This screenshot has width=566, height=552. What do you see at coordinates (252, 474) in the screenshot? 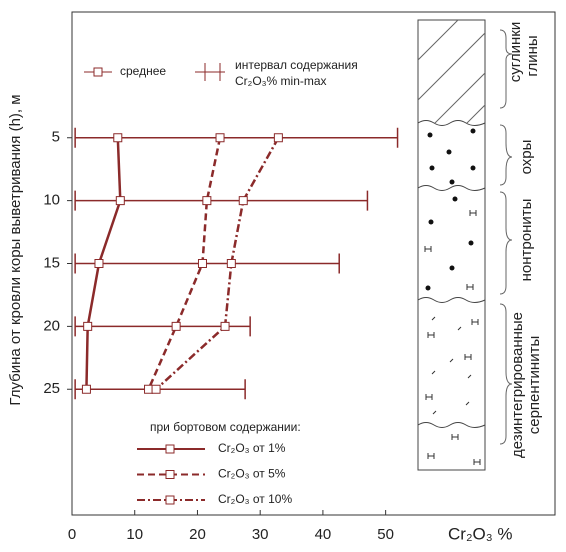
I see `legend-label: Cr₂O₃ от 5%` at bounding box center [252, 474].